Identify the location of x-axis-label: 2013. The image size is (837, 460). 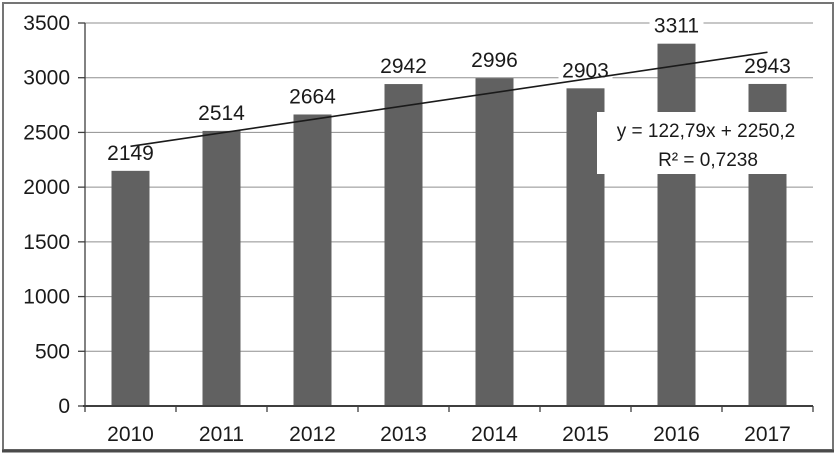
(403, 434).